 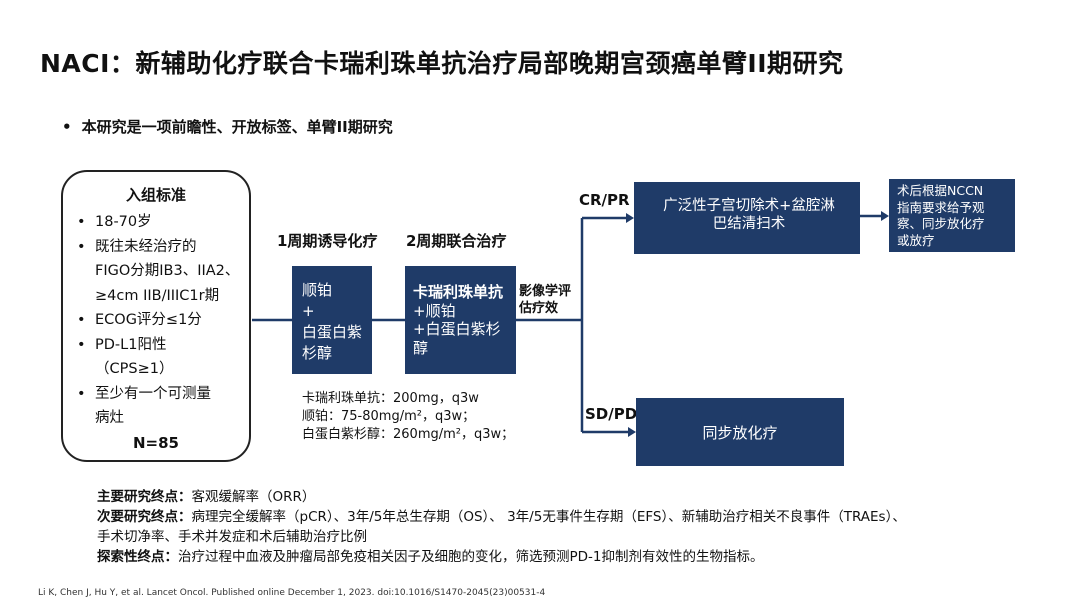 I want to click on criteria-title: 入组标准, so click(x=155, y=195).